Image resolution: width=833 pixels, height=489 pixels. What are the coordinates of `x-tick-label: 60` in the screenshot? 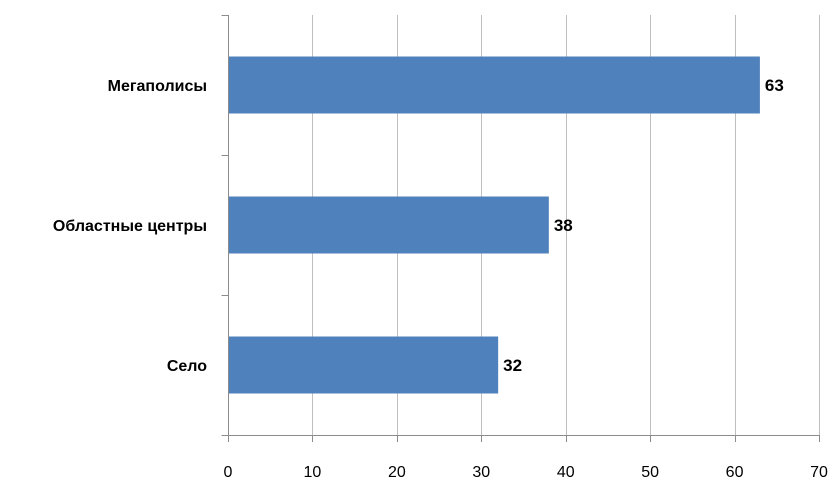 It's located at (735, 472).